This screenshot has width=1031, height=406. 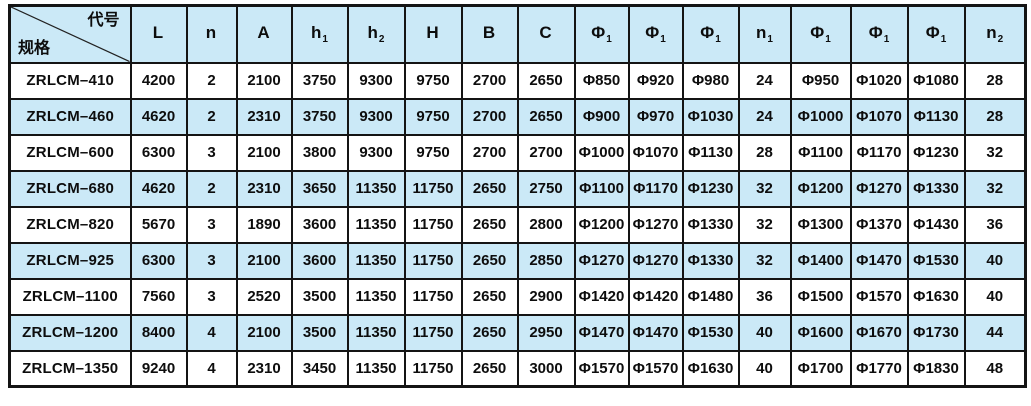 I want to click on model-cell: ZRLCM–600, so click(x=70, y=152).